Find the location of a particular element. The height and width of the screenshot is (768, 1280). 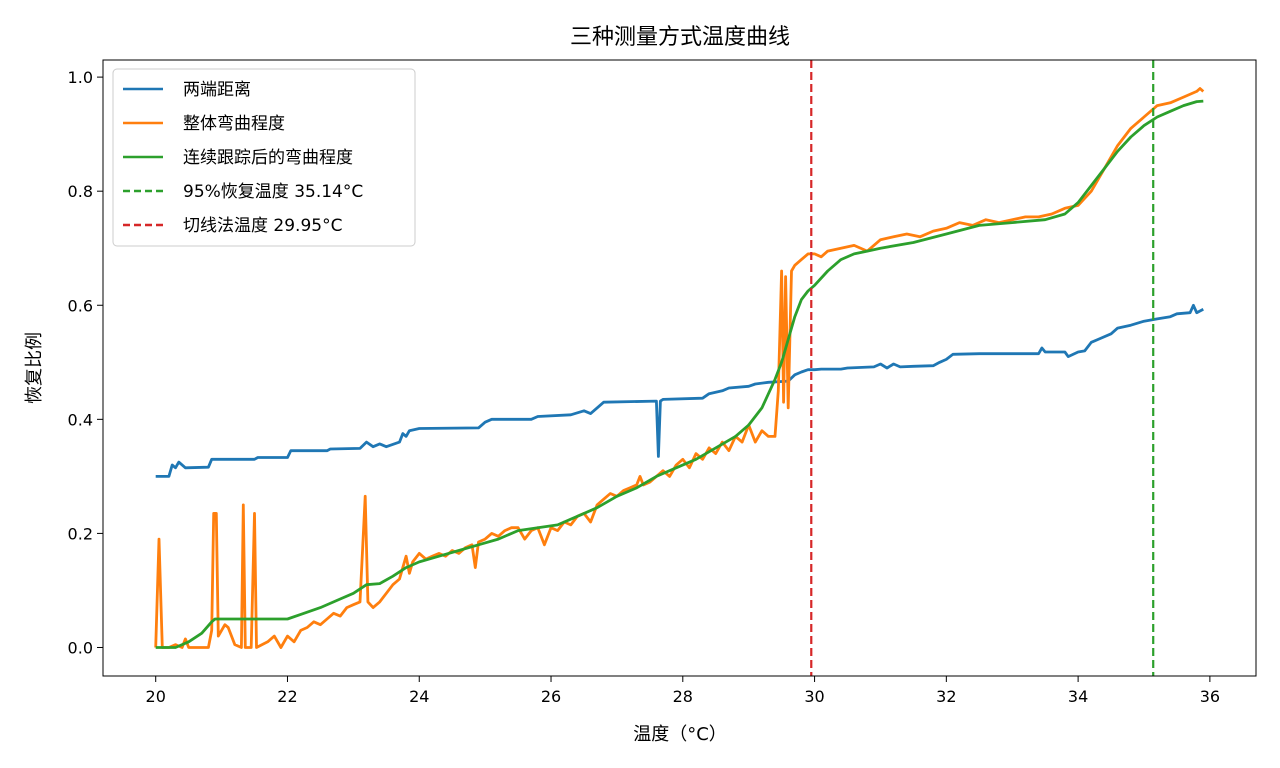

y-tick-label: 0.8 is located at coordinates (80, 191).